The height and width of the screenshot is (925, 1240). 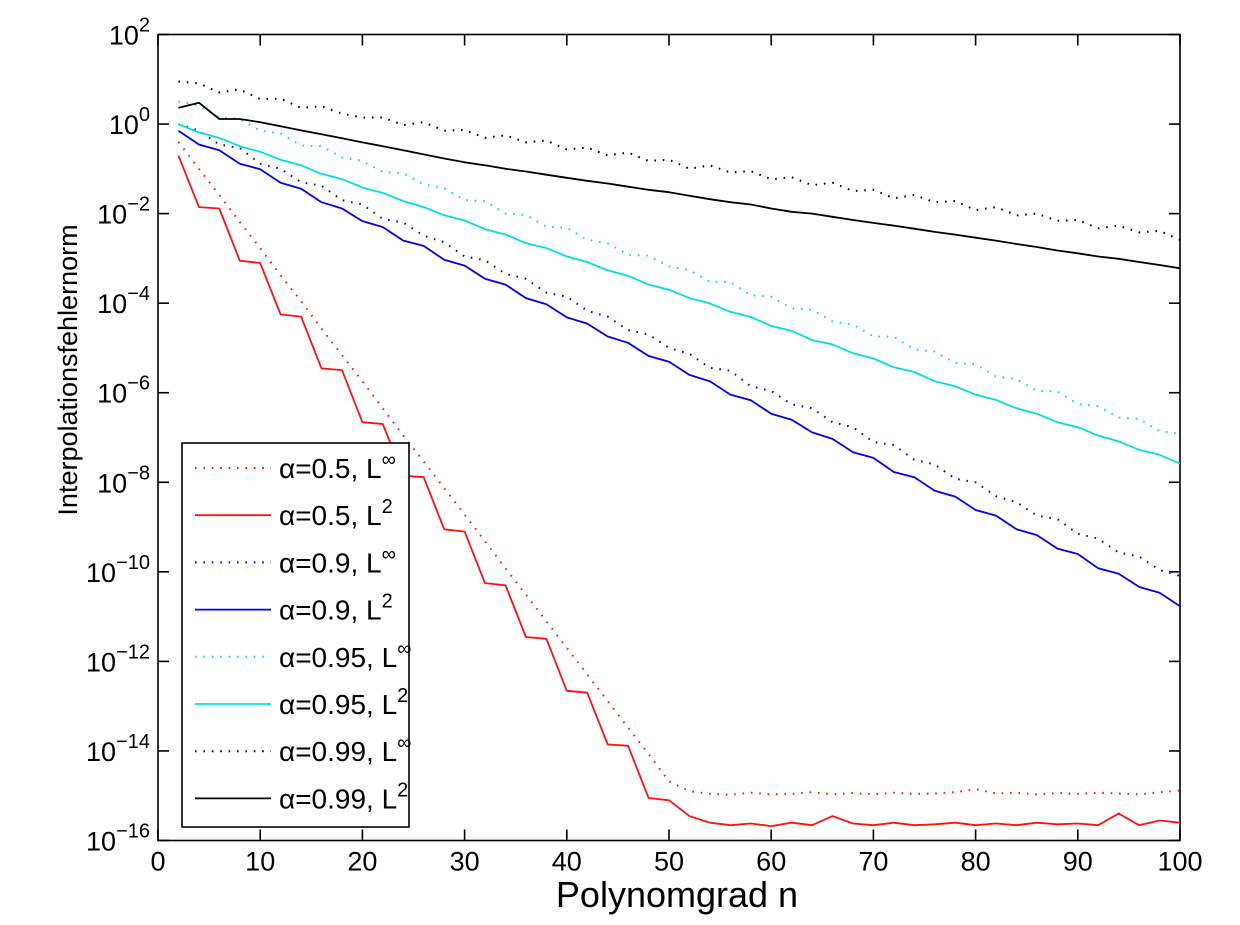 I want to click on x-tick-label: 30, so click(x=465, y=862).